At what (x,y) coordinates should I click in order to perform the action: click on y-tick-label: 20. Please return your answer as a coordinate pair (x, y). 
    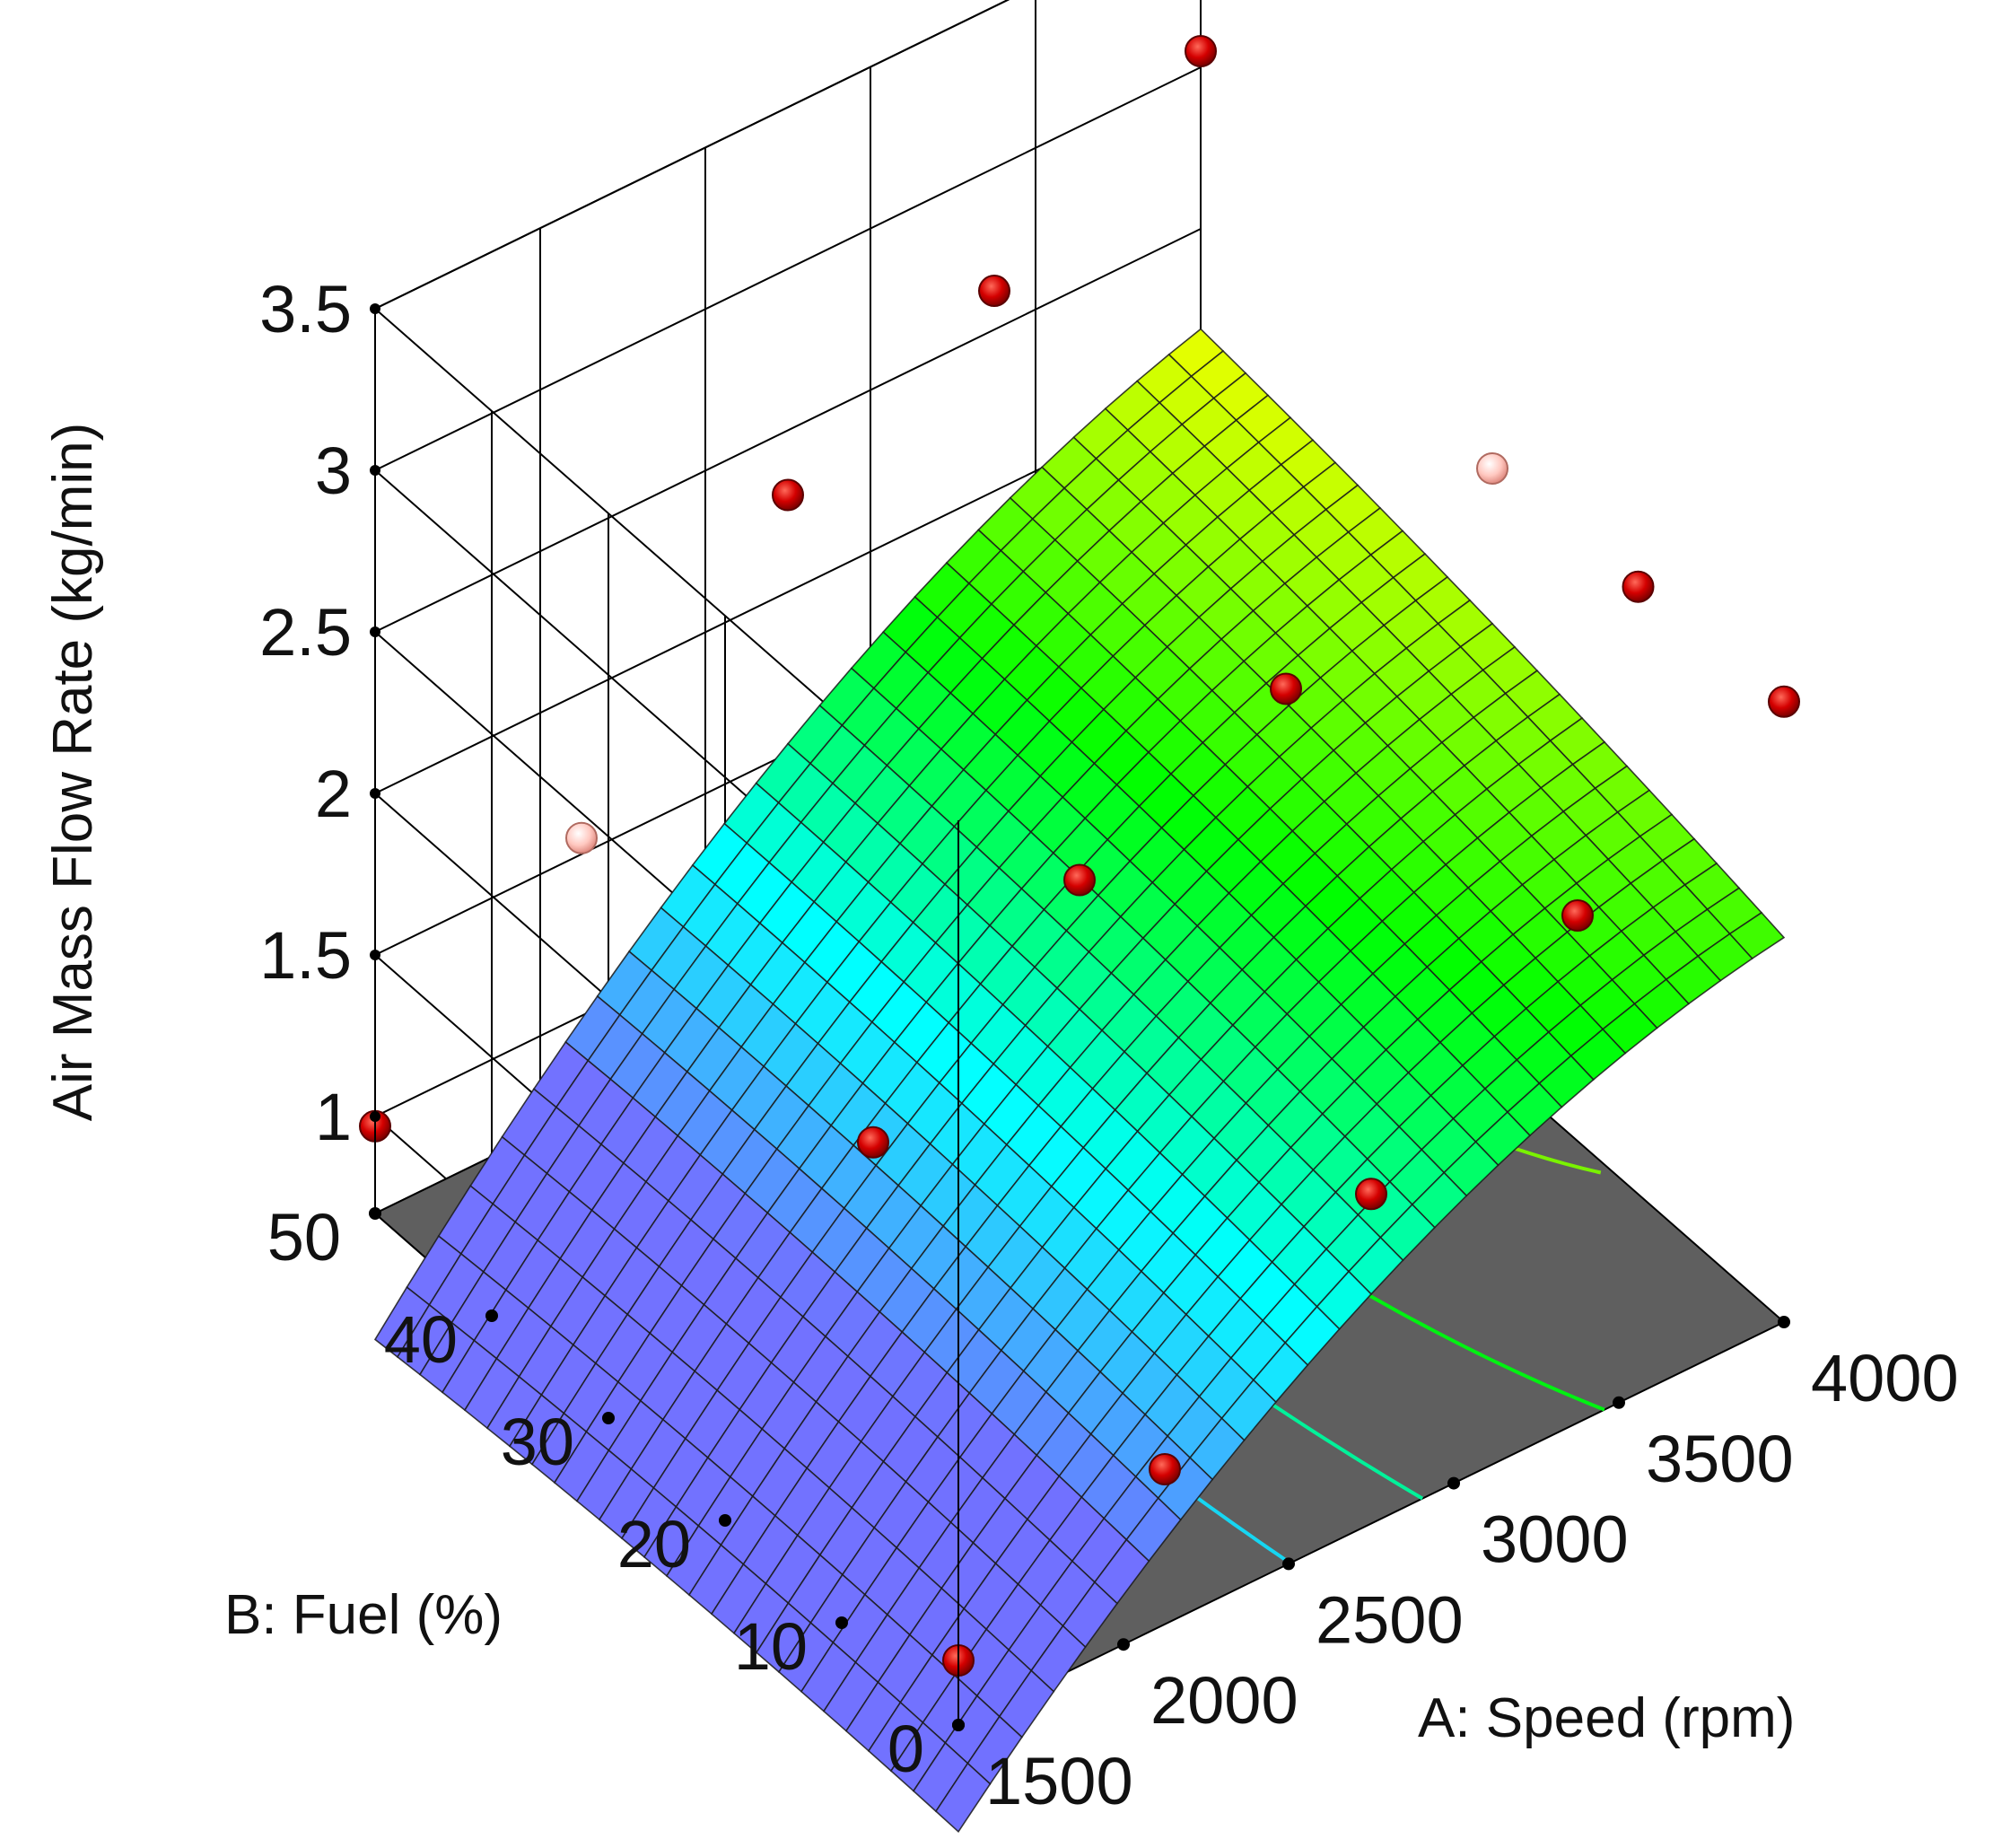
    Looking at the image, I should click on (654, 1544).